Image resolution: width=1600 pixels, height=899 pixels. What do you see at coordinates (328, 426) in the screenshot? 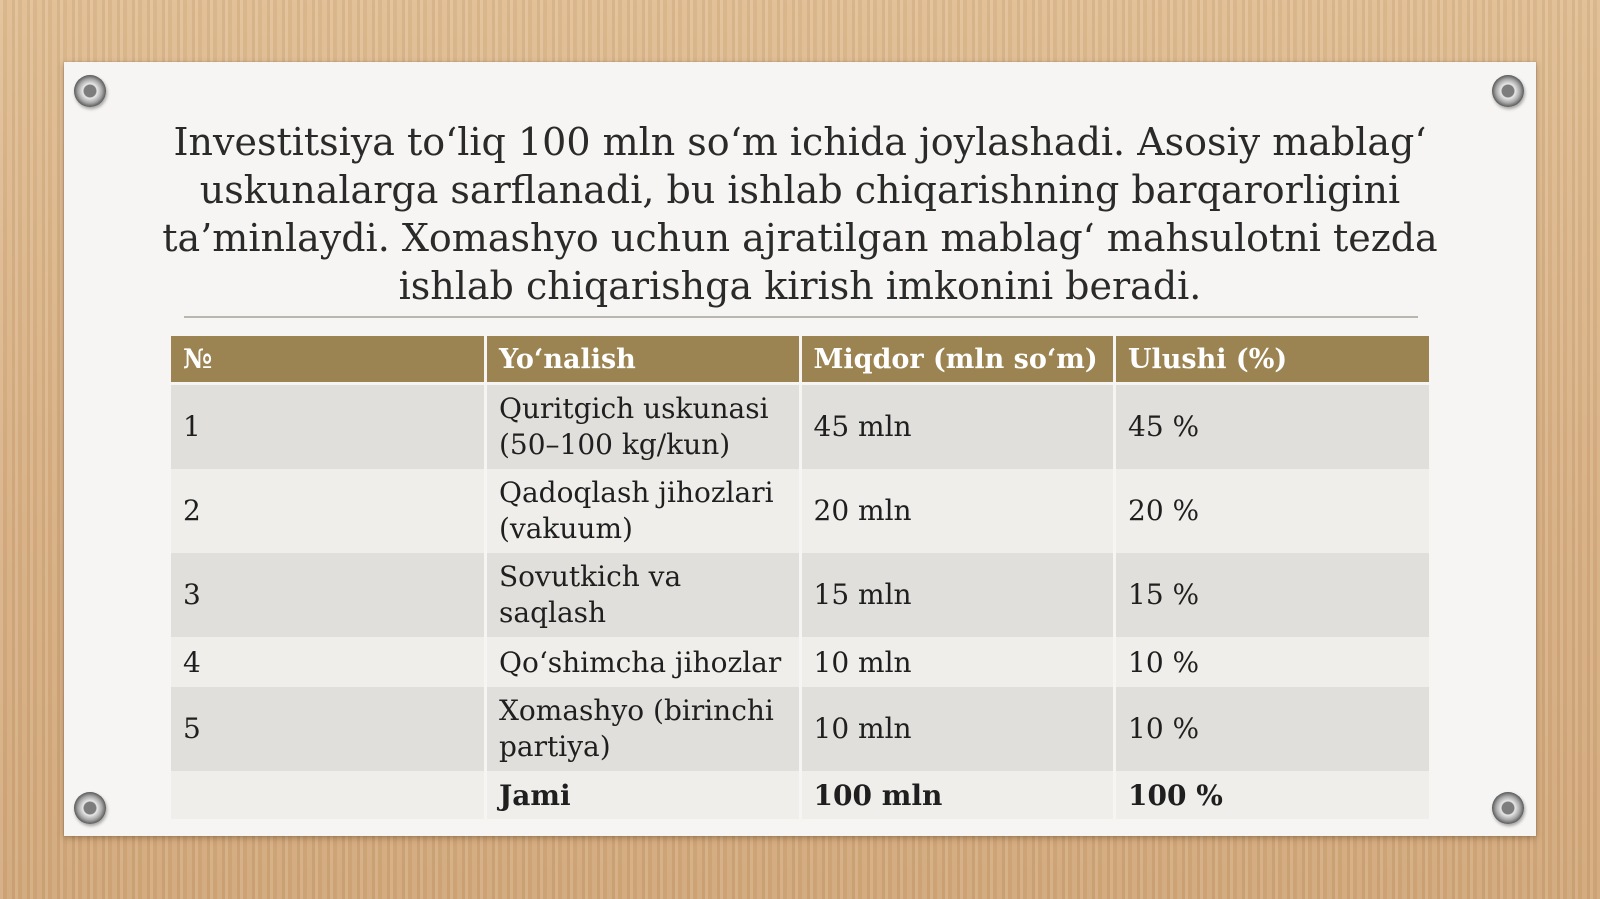
I see `cell-number: 1` at bounding box center [328, 426].